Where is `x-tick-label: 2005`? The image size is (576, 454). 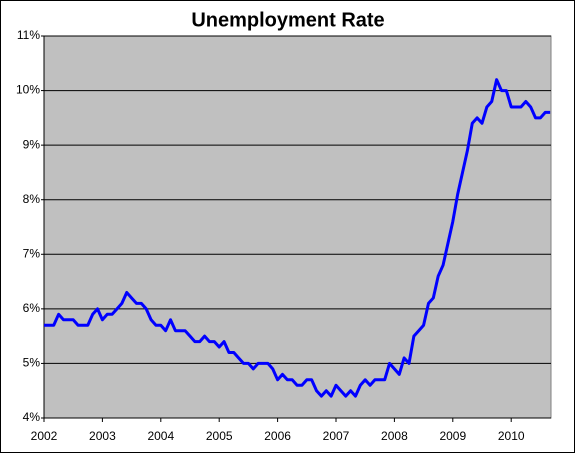 x-tick-label: 2005 is located at coordinates (219, 436).